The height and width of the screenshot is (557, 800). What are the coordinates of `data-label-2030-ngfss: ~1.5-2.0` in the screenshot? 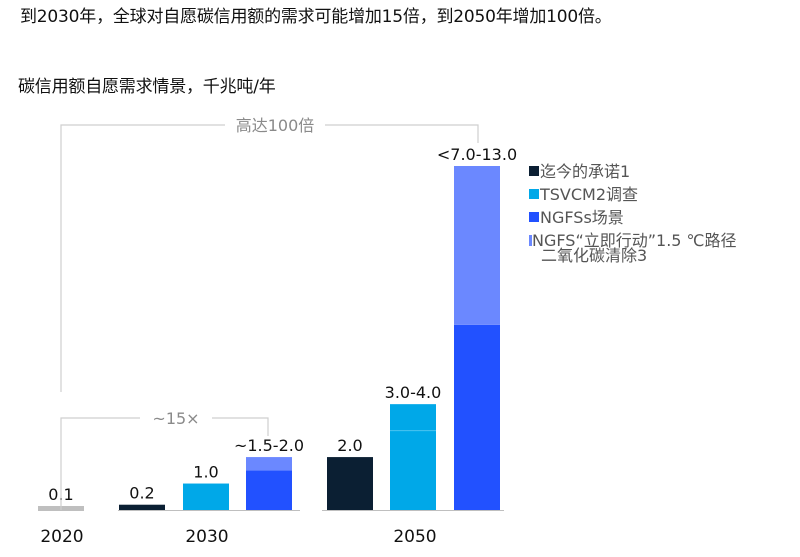 It's located at (269, 445).